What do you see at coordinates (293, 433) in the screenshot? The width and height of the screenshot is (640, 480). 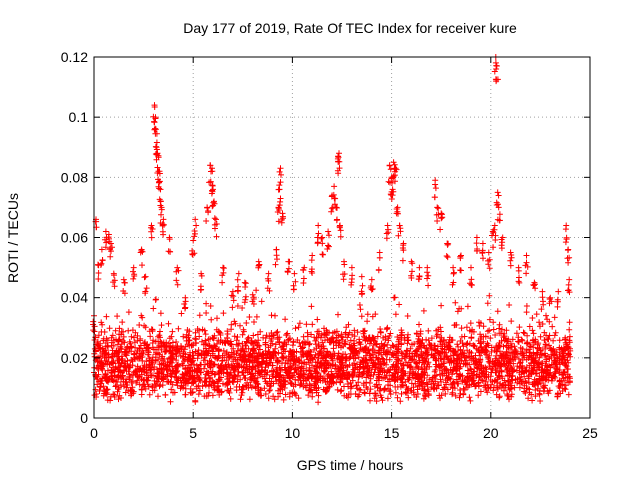 I see `x-tick-label: 10` at bounding box center [293, 433].